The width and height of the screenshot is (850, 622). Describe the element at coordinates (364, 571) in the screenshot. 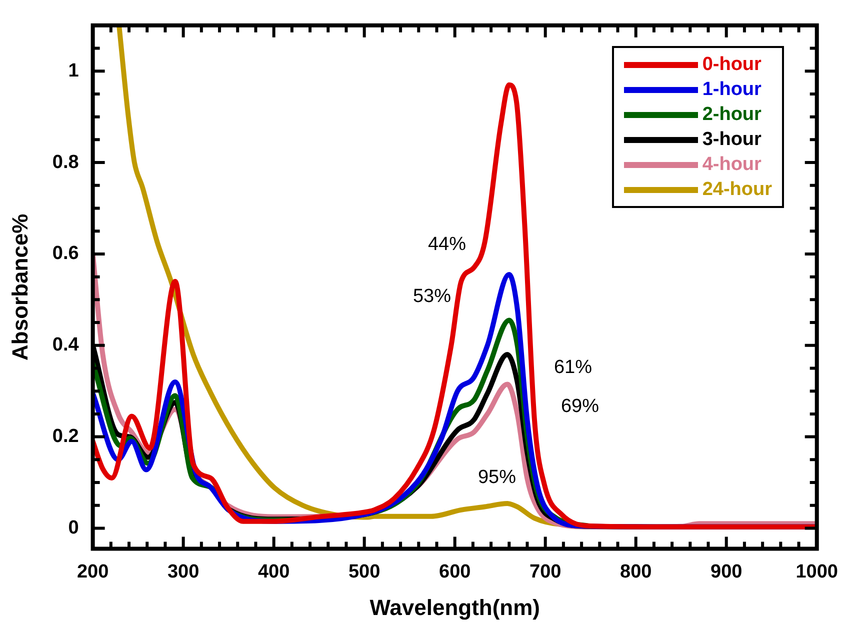

I see `x-tick-label: 500` at that location.